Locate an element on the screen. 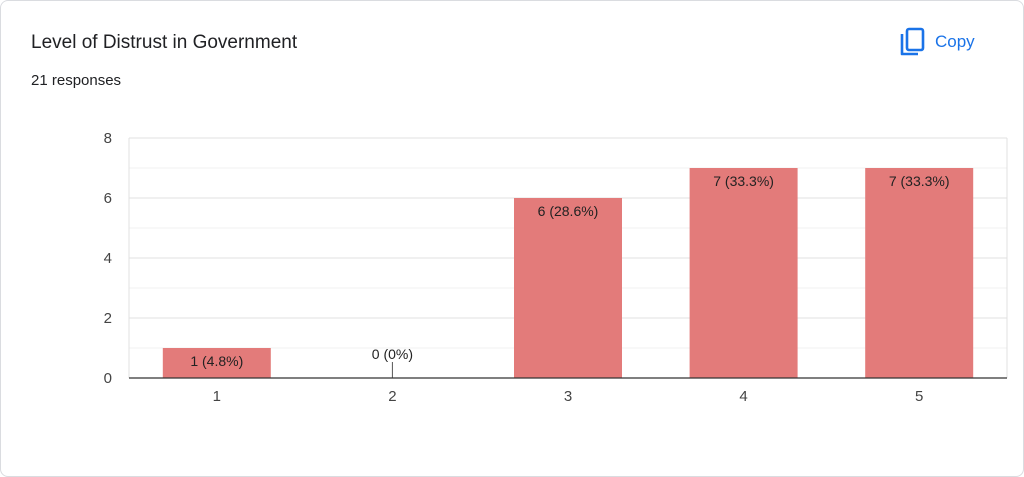 Image resolution: width=1024 pixels, height=477 pixels. copy-icon is located at coordinates (912, 42).